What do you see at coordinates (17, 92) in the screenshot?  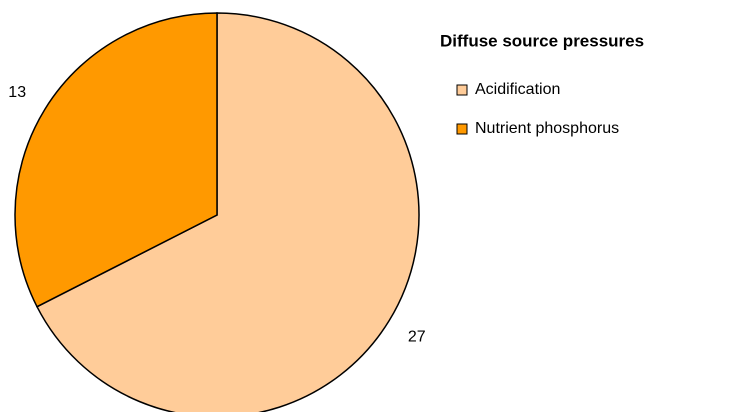 I see `data-label: 13` at bounding box center [17, 92].